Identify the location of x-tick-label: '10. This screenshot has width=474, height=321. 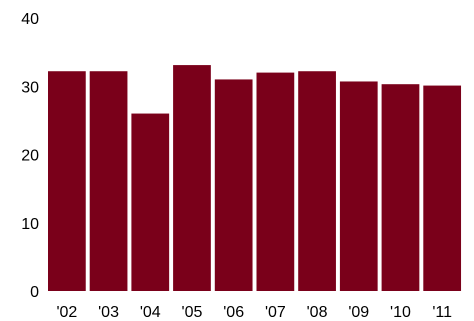
(400, 312).